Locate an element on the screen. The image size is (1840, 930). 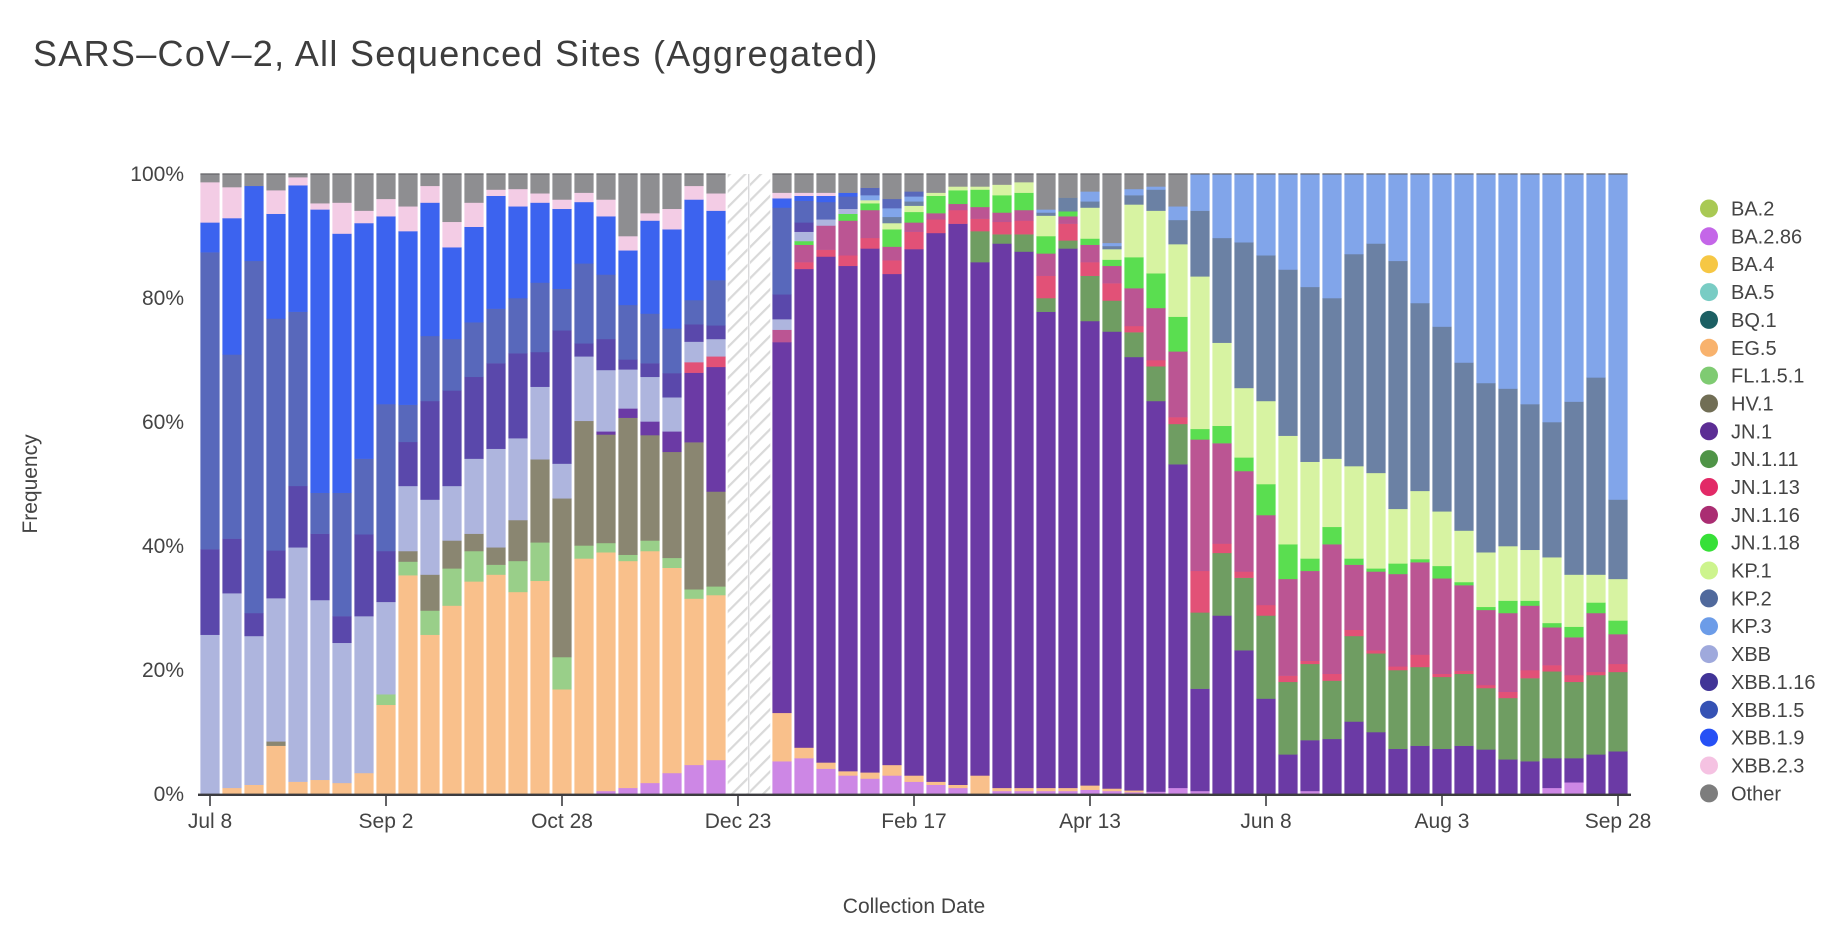
svg-text: Jul 8 is located at coordinates (210, 821).